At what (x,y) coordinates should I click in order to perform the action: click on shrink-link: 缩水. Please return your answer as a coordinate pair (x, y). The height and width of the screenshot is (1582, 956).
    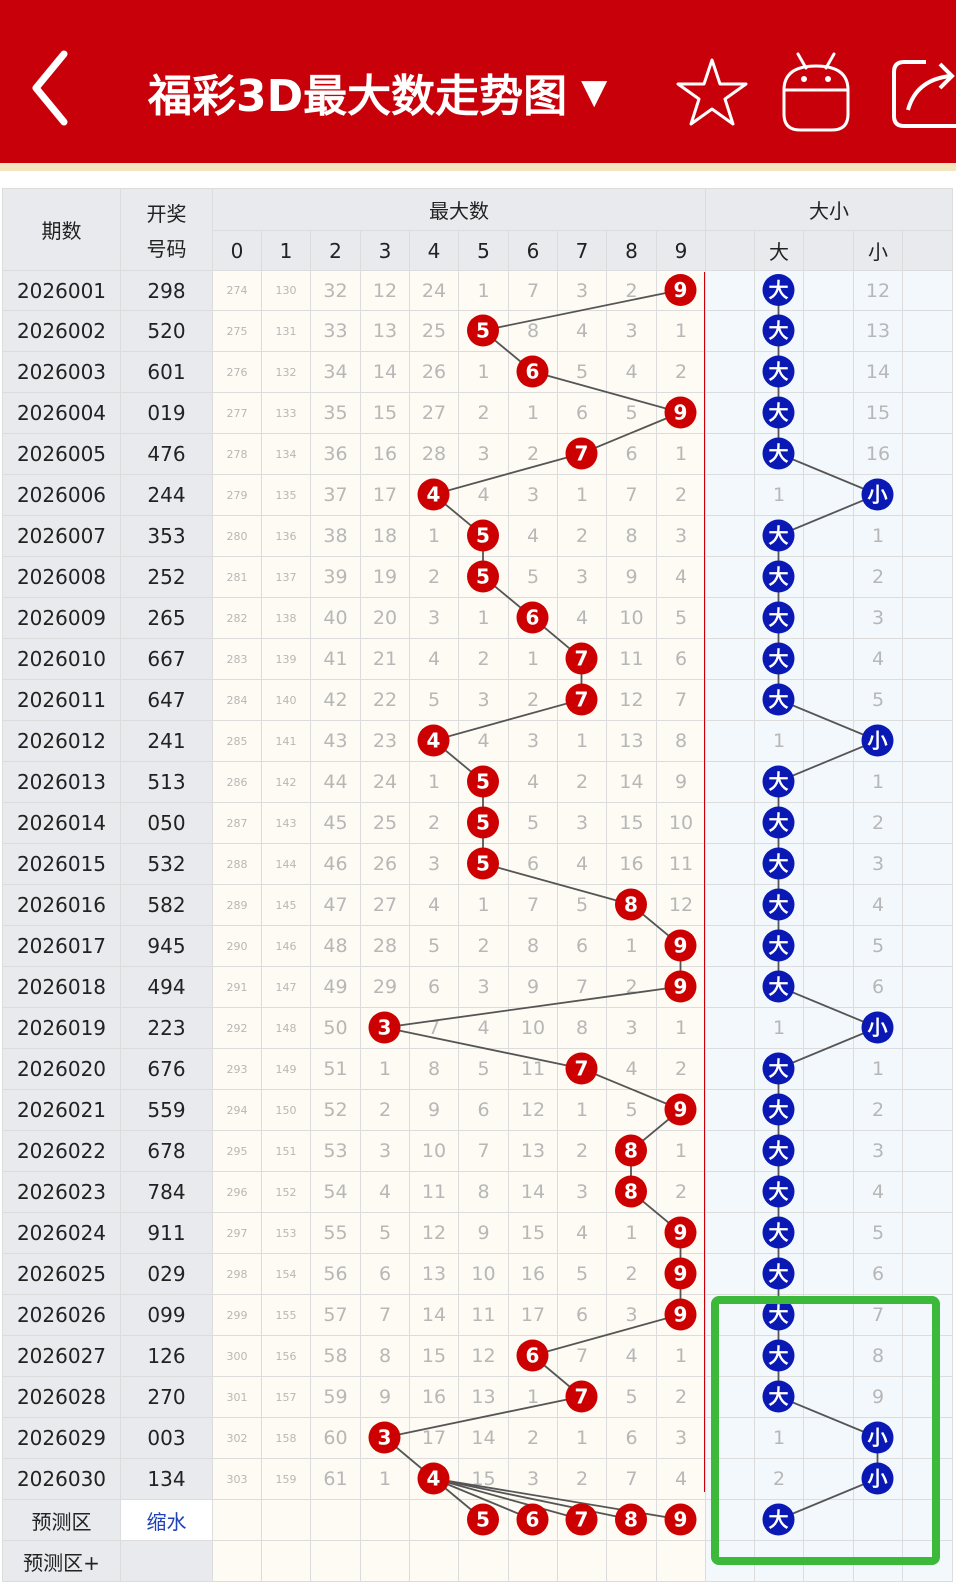
    Looking at the image, I should click on (166, 1520).